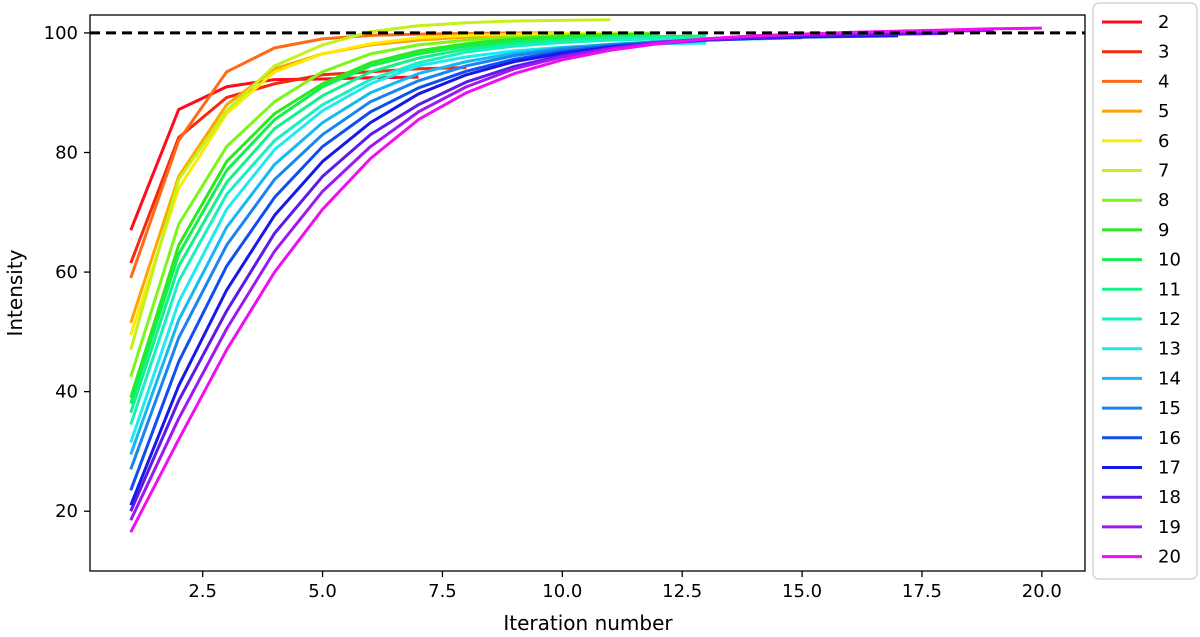  What do you see at coordinates (562, 591) in the screenshot?
I see `x-tick-label: 10.0` at bounding box center [562, 591].